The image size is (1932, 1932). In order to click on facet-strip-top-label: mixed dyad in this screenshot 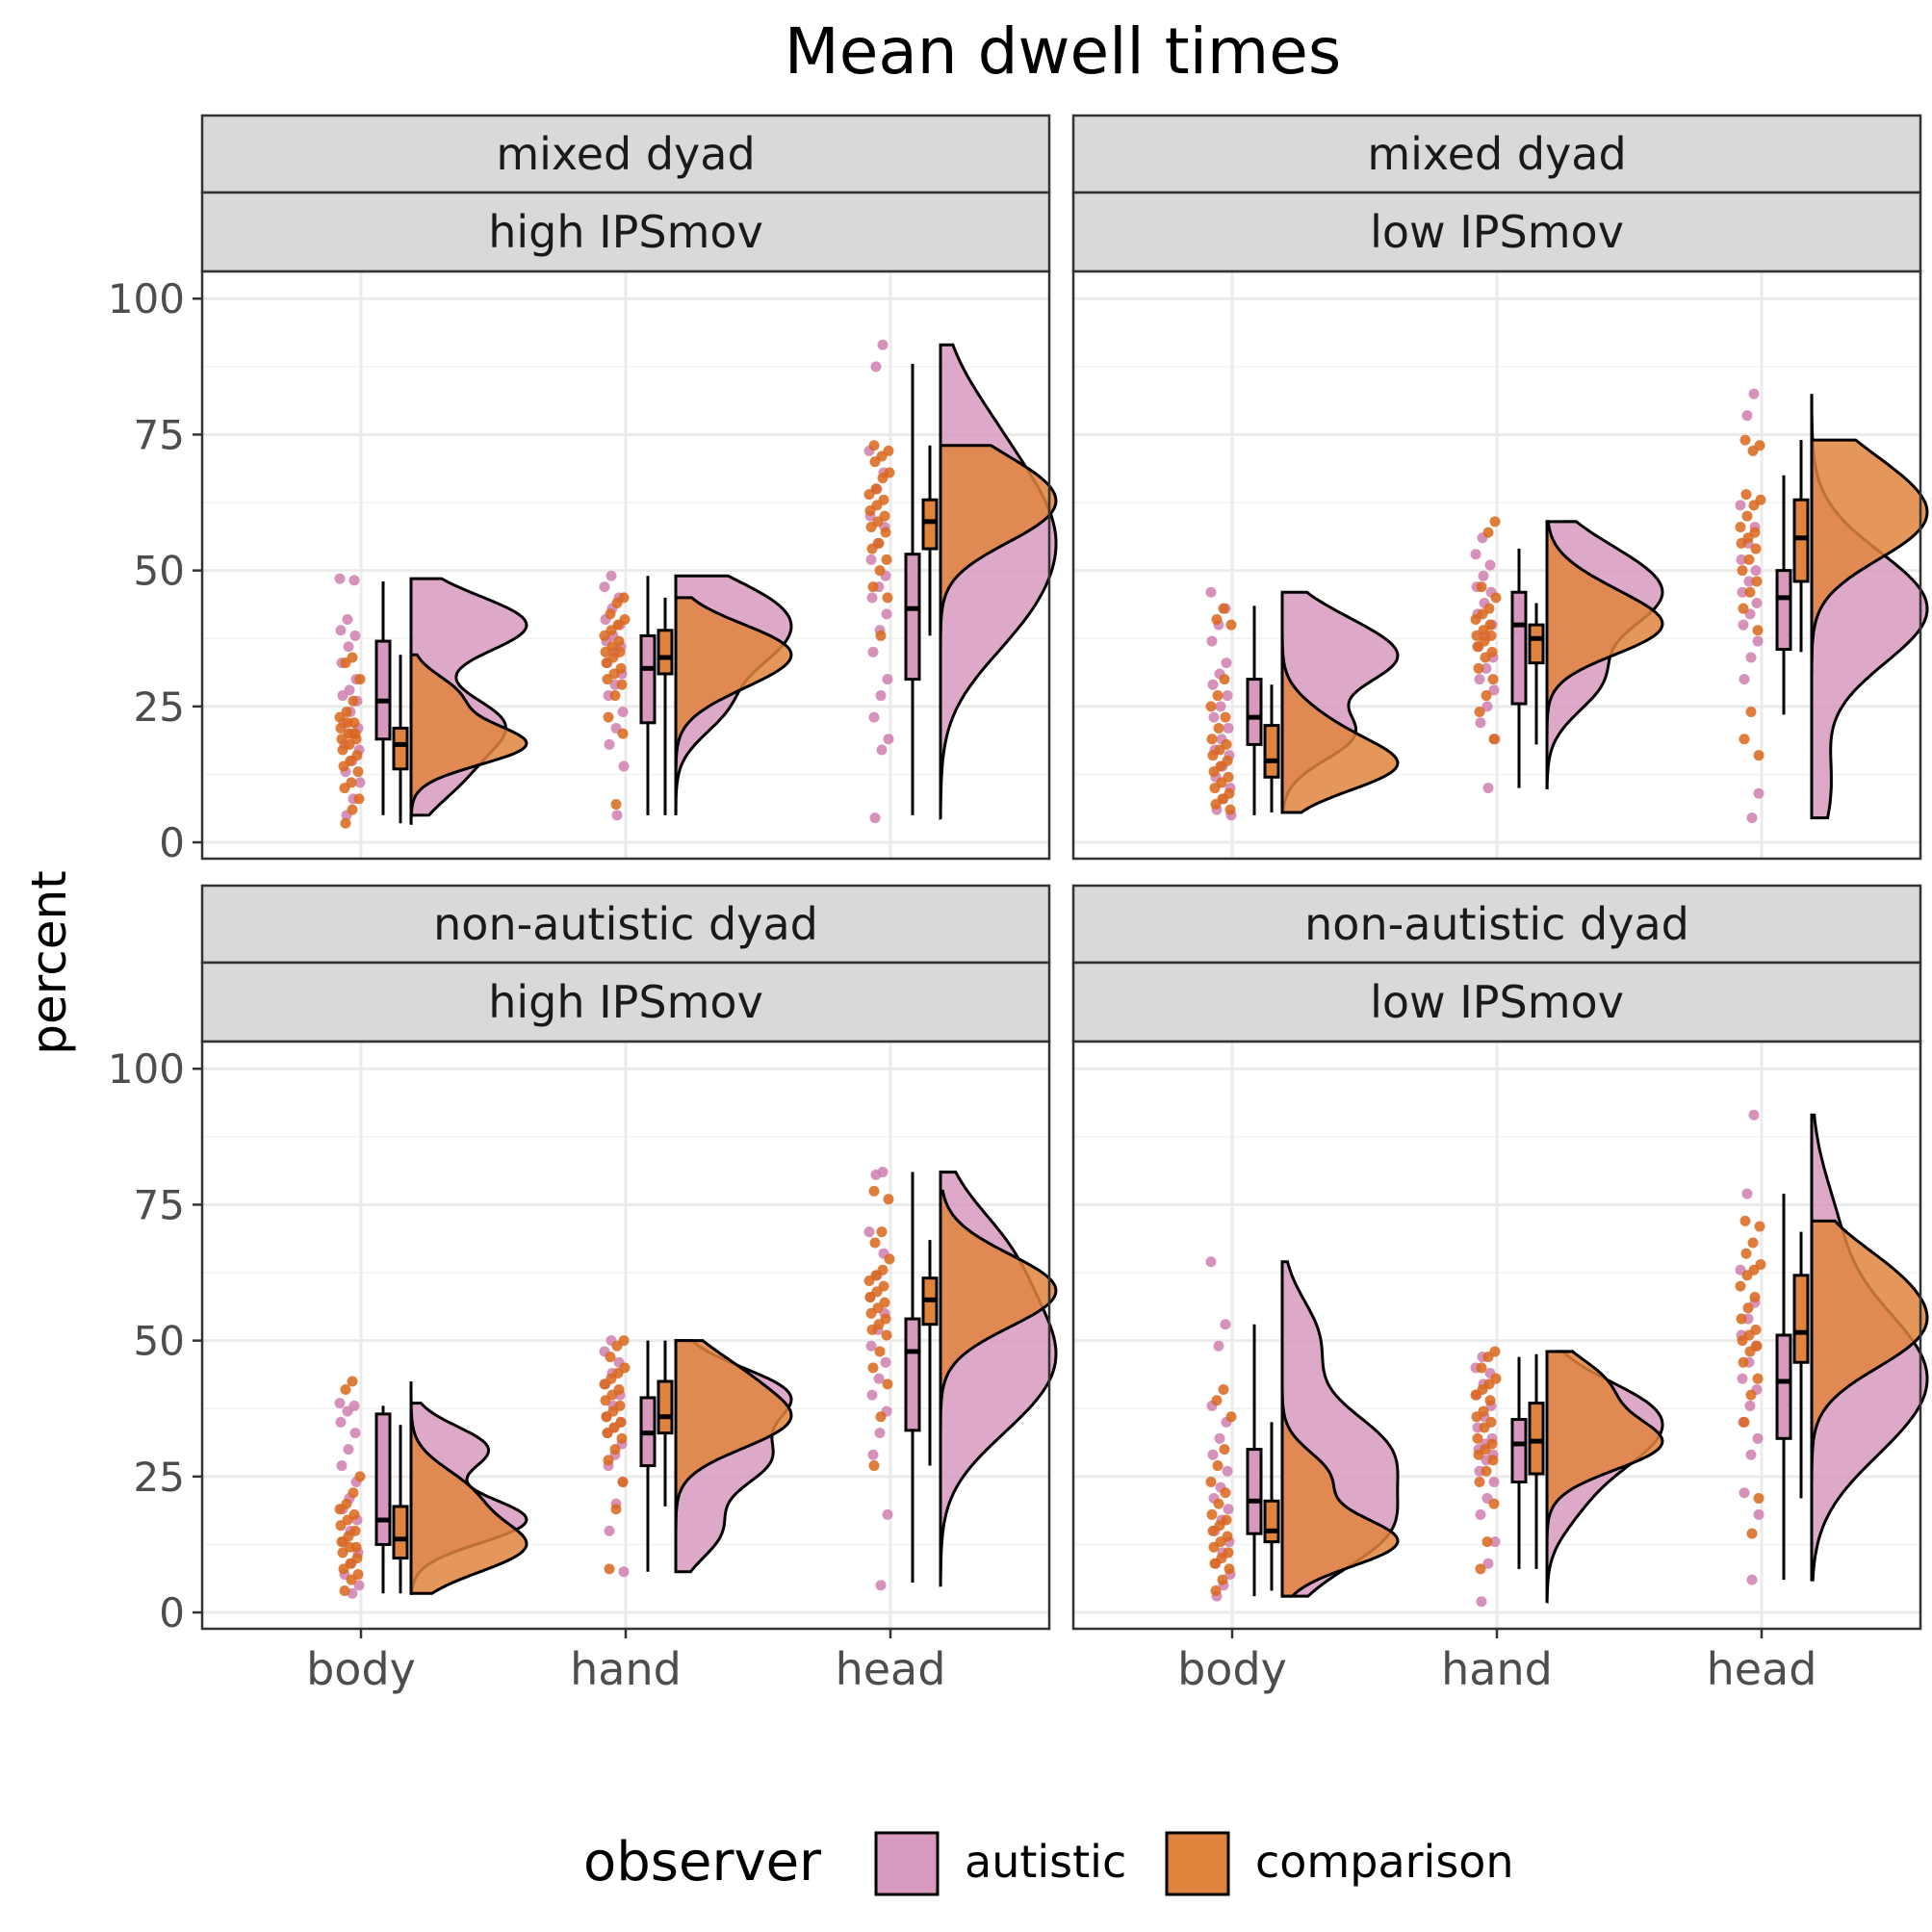, I will do `click(1496, 154)`.